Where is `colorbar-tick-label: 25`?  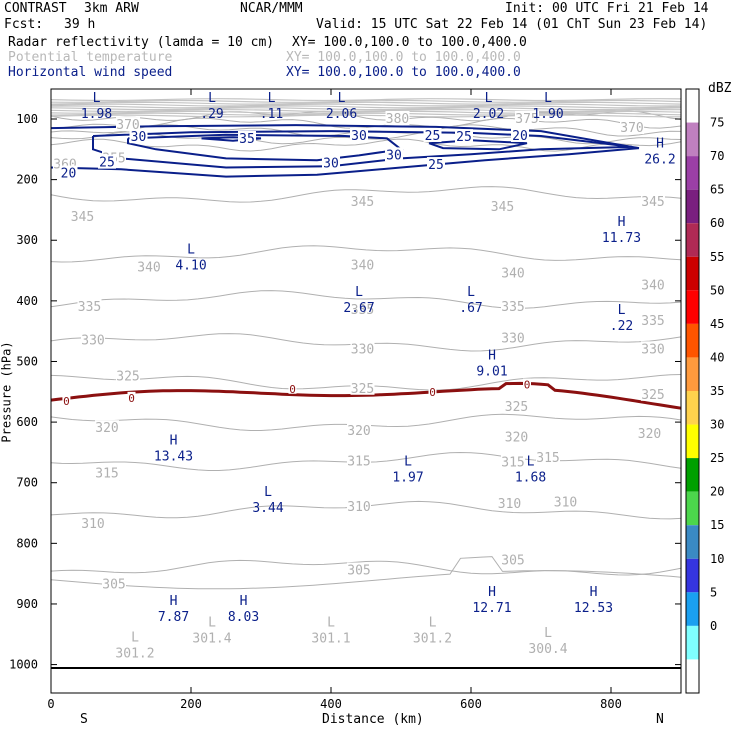 colorbar-tick-label: 25 is located at coordinates (717, 458).